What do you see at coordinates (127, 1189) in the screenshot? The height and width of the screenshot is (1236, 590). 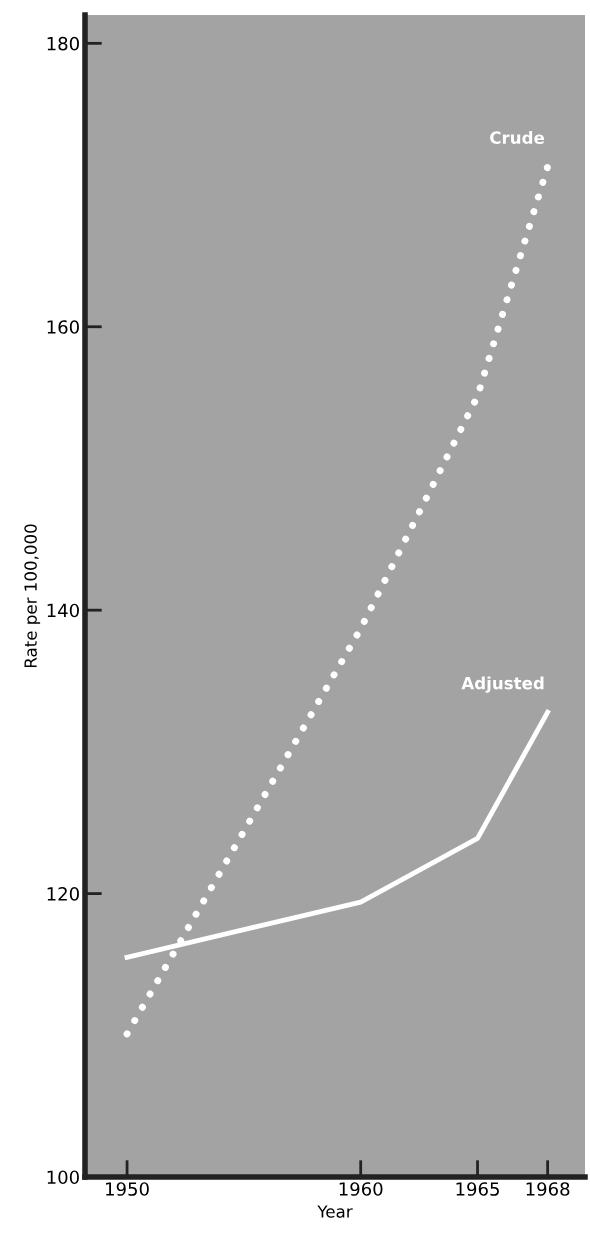 I see `x-tick-label: 1950` at bounding box center [127, 1189].